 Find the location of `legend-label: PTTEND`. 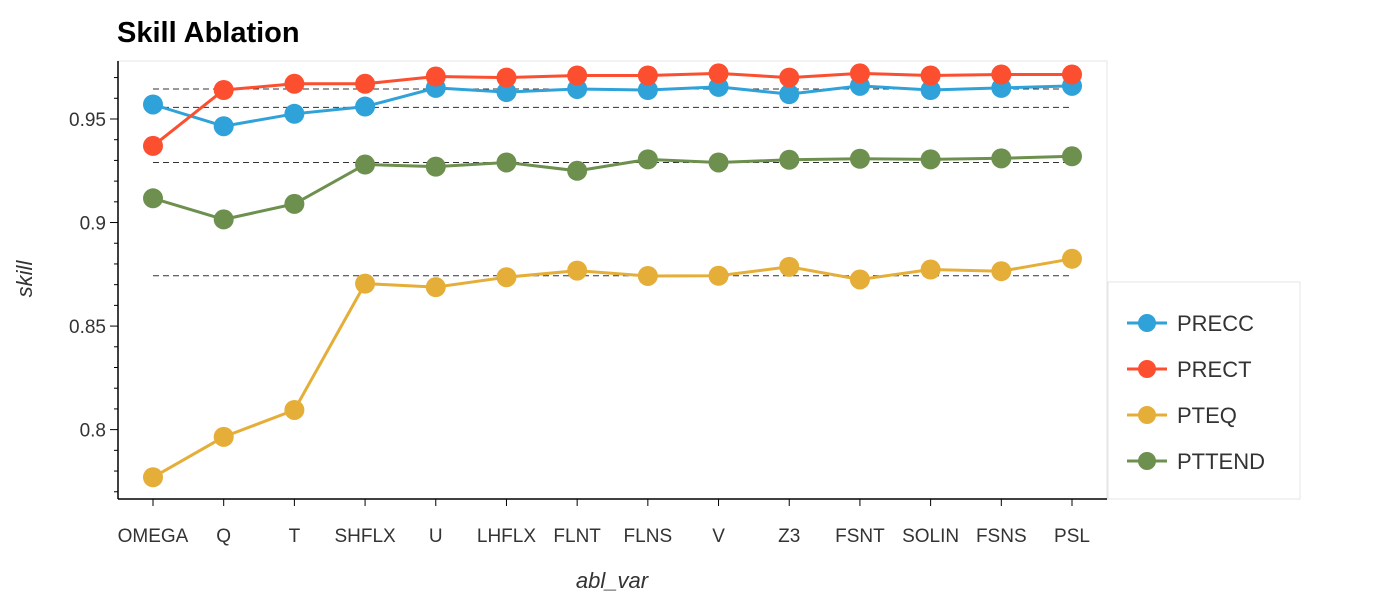

legend-label: PTTEND is located at coordinates (1221, 461).